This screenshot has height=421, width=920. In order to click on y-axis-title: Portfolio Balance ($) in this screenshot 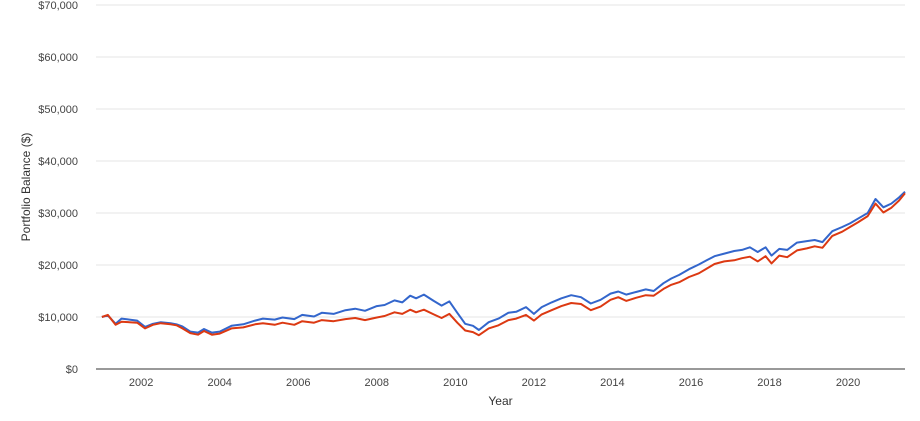, I will do `click(26, 187)`.